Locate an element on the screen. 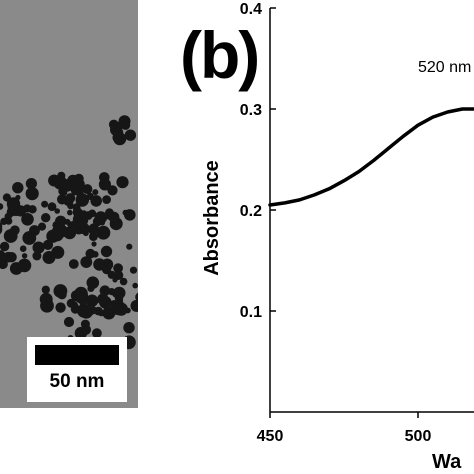  panel-letter-b: (b) is located at coordinates (220, 55).